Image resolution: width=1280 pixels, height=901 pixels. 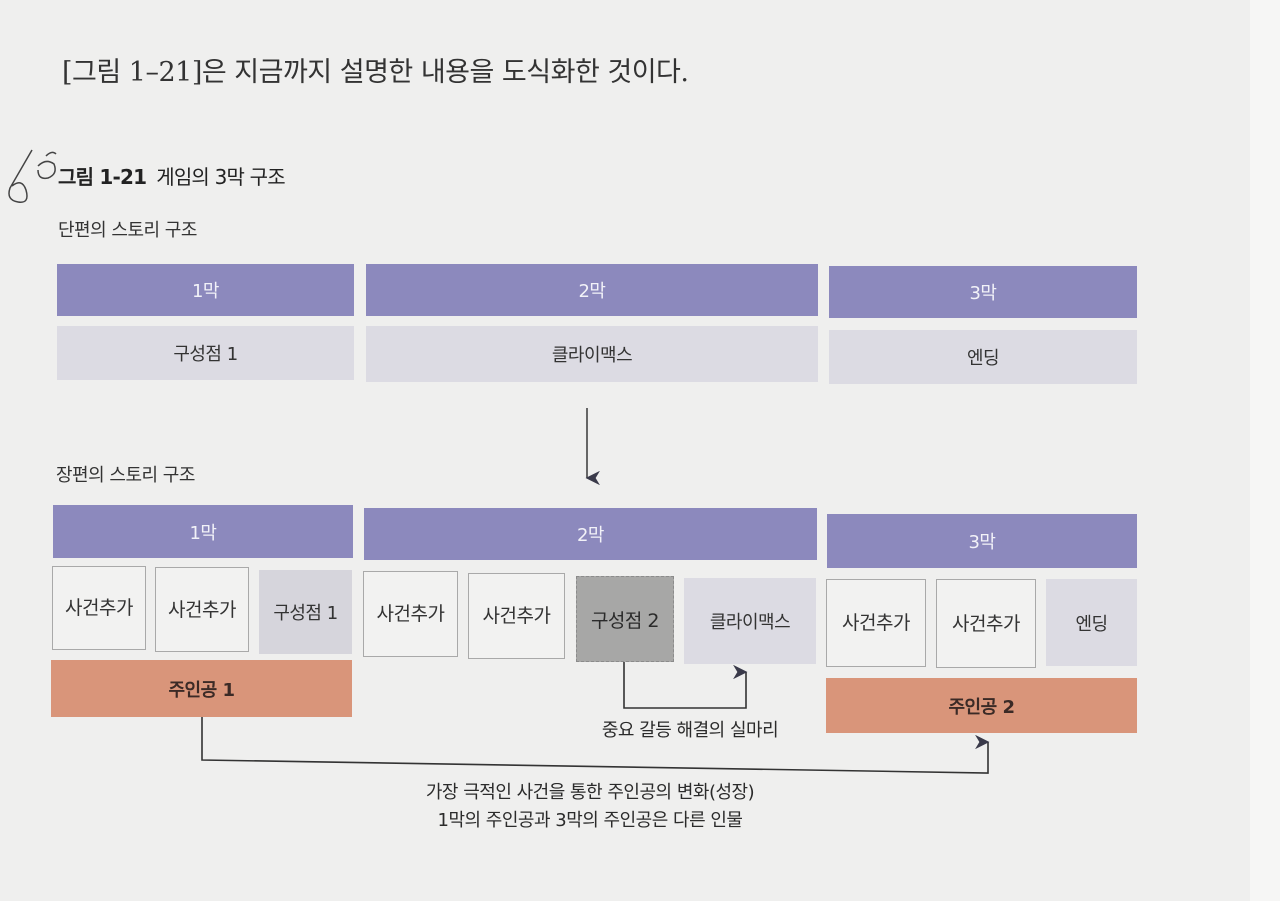 What do you see at coordinates (205, 290) in the screenshot?
I see `short-act-1: 1막` at bounding box center [205, 290].